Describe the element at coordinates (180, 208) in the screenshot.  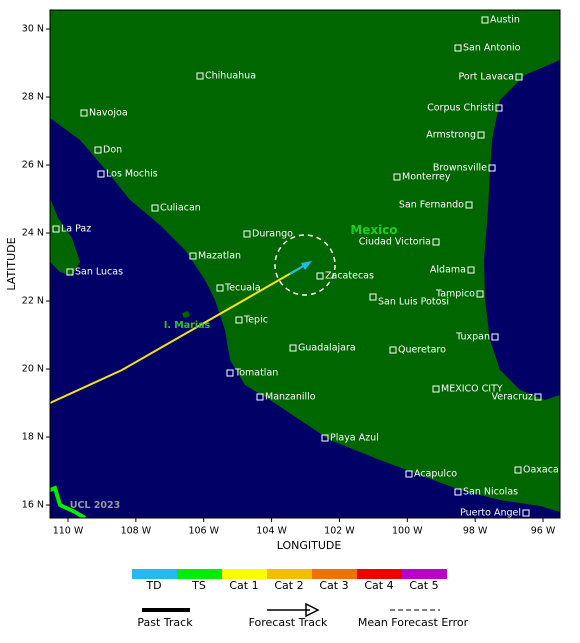
I see `city-label: Culiacan` at that location.